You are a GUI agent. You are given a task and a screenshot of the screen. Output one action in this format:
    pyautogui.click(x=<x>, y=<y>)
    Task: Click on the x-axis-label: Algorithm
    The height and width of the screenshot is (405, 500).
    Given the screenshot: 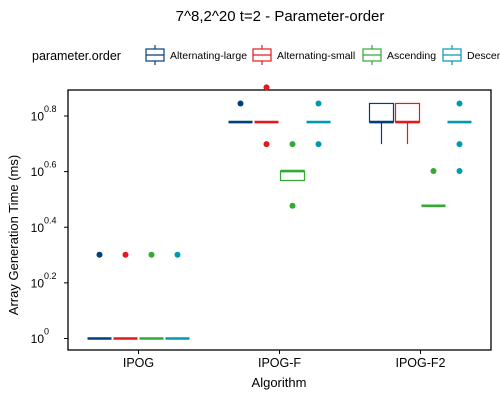 What is the action you would take?
    pyautogui.click(x=279, y=382)
    